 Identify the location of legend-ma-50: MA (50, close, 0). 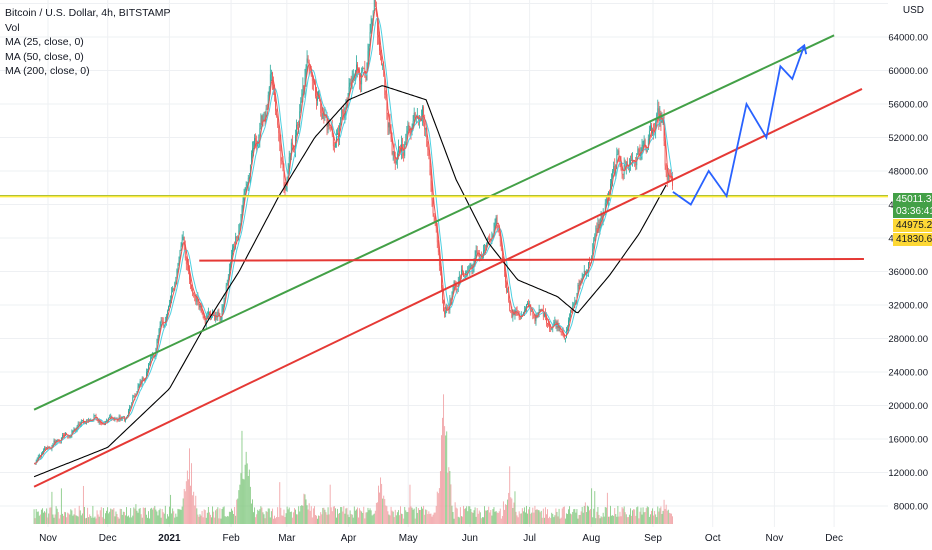
(44, 56).